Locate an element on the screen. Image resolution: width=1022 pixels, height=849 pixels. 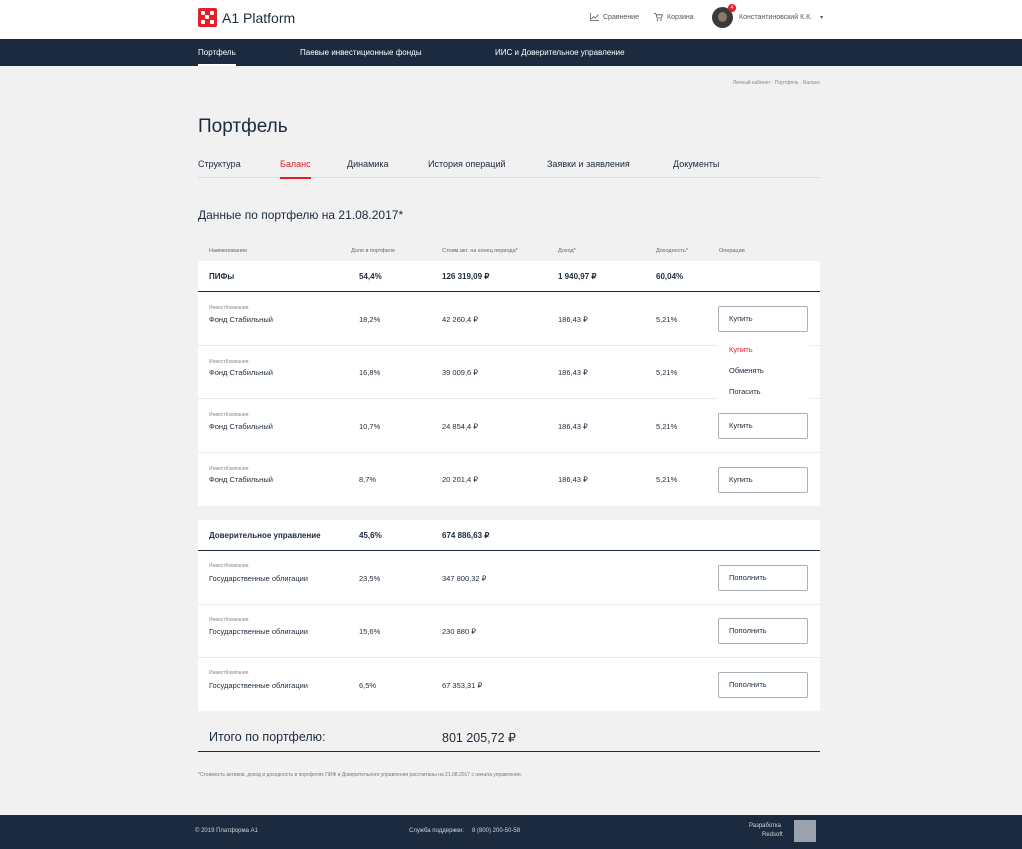
group-share: 54,4% is located at coordinates (370, 276).